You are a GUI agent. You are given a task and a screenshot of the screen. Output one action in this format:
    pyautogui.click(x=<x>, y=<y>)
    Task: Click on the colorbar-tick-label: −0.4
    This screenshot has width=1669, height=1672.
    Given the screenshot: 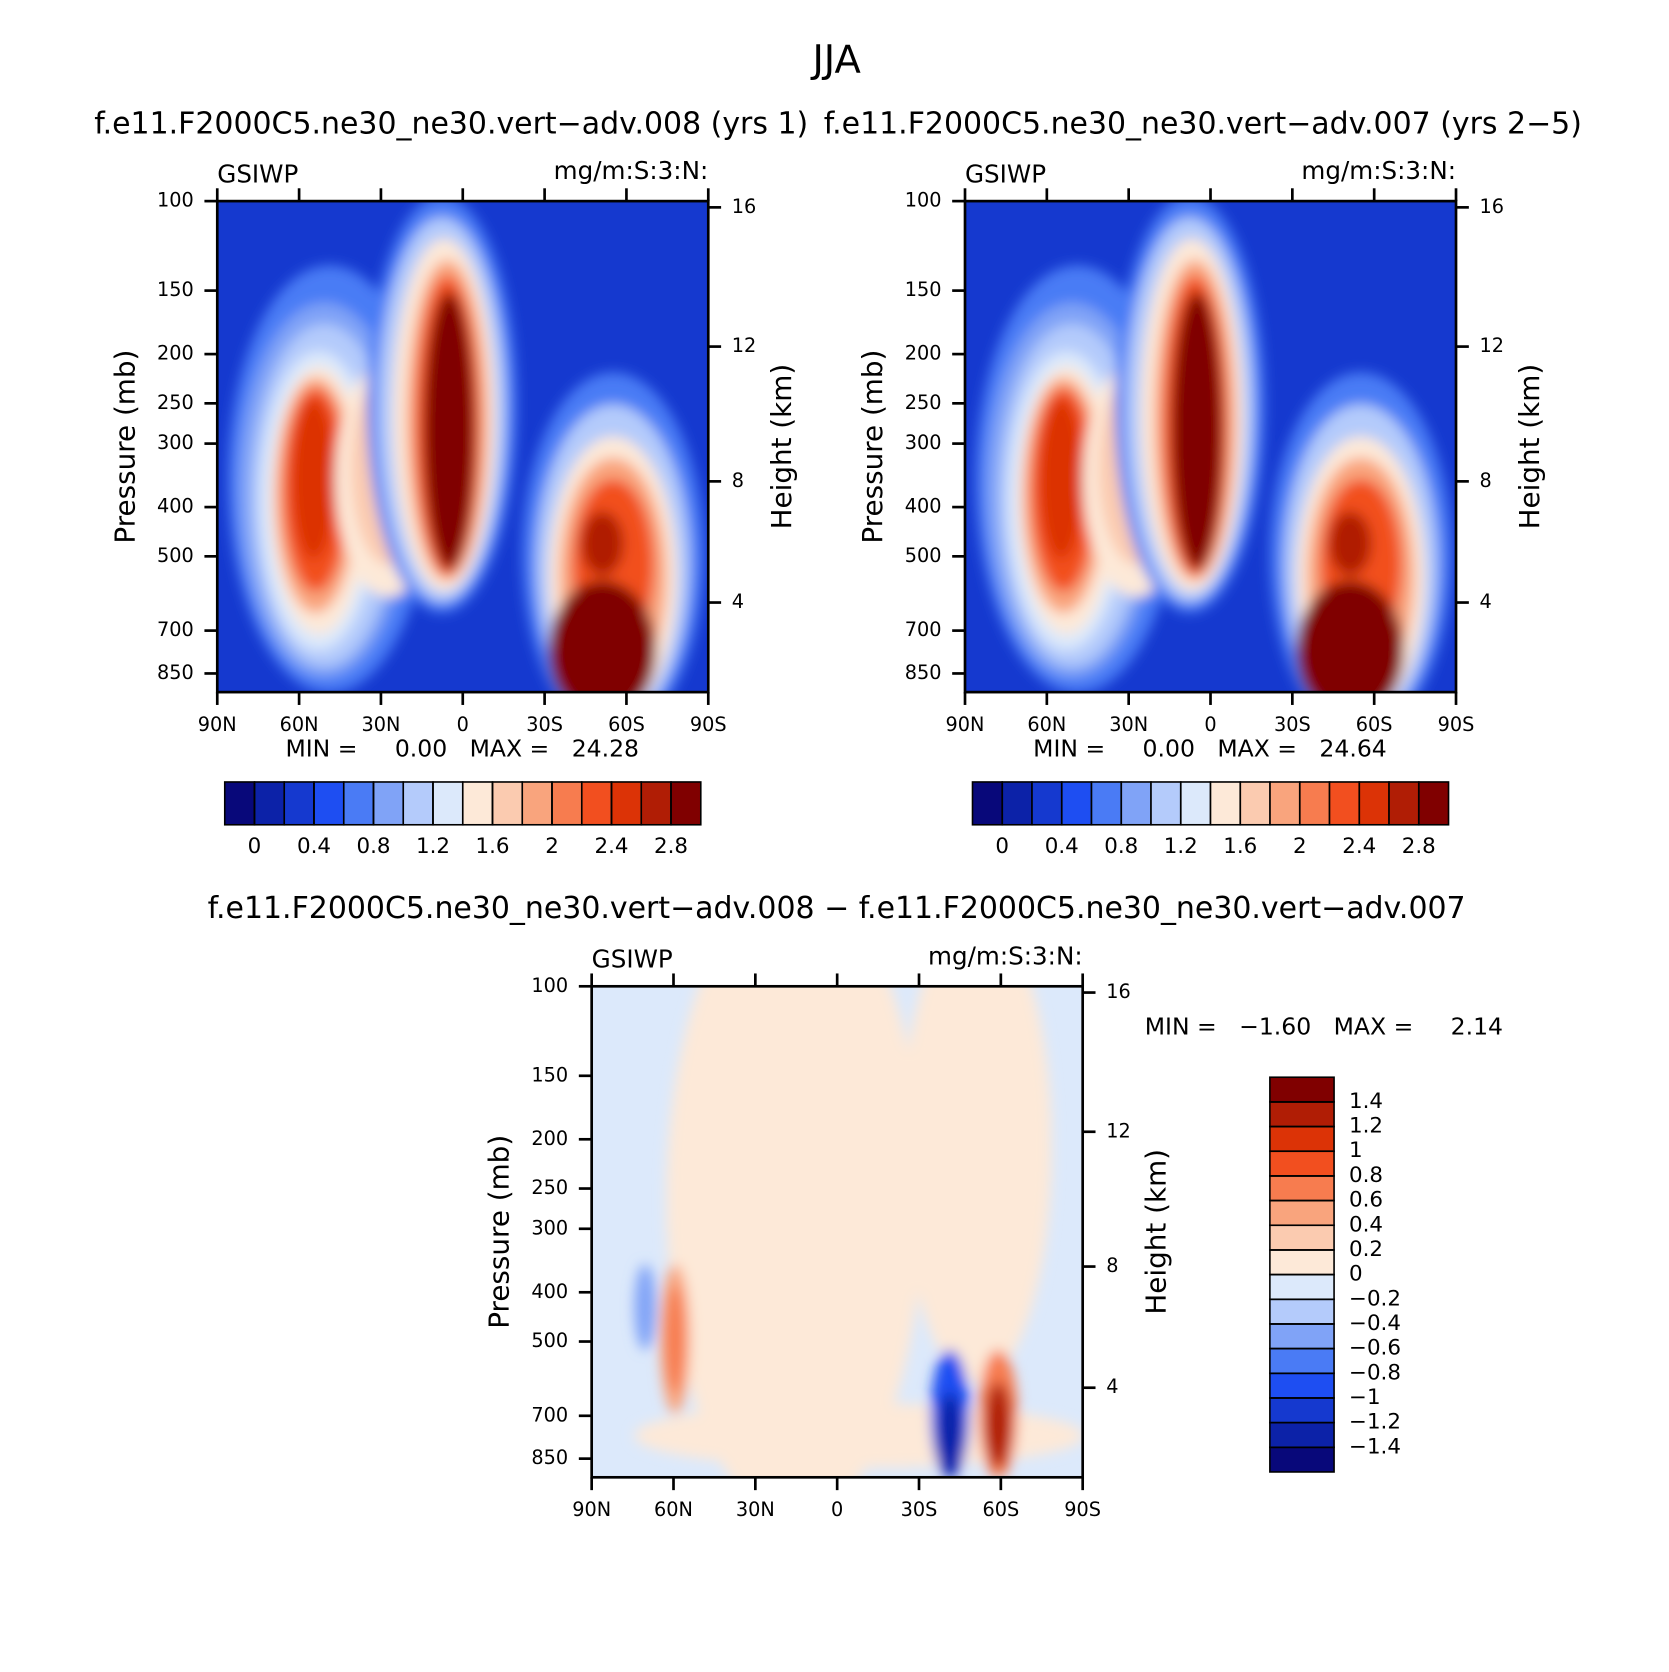 What is the action you would take?
    pyautogui.click(x=1375, y=1323)
    